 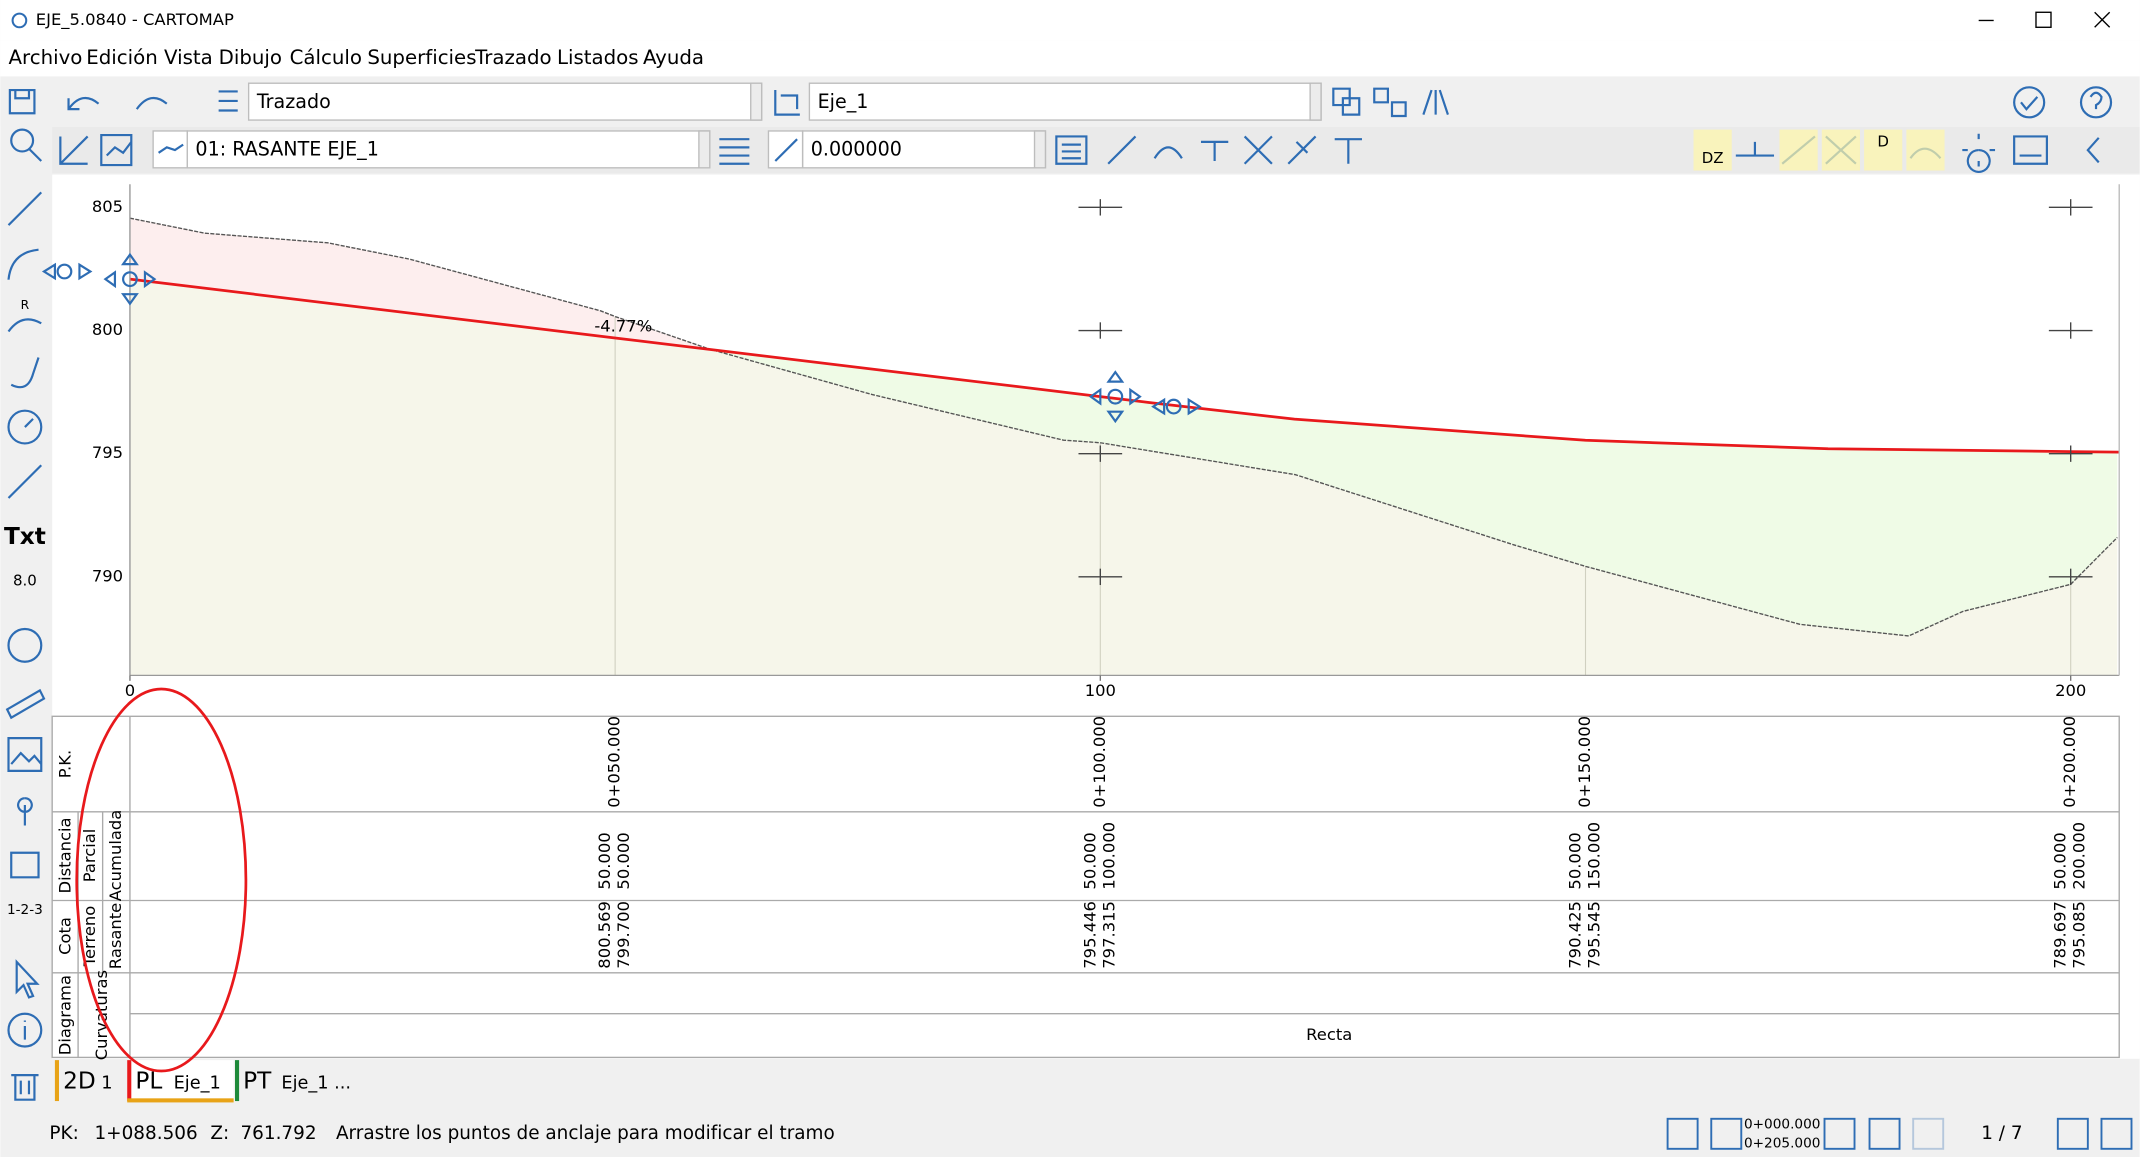 What do you see at coordinates (250, 57) in the screenshot?
I see `menu-item: Dibujo` at bounding box center [250, 57].